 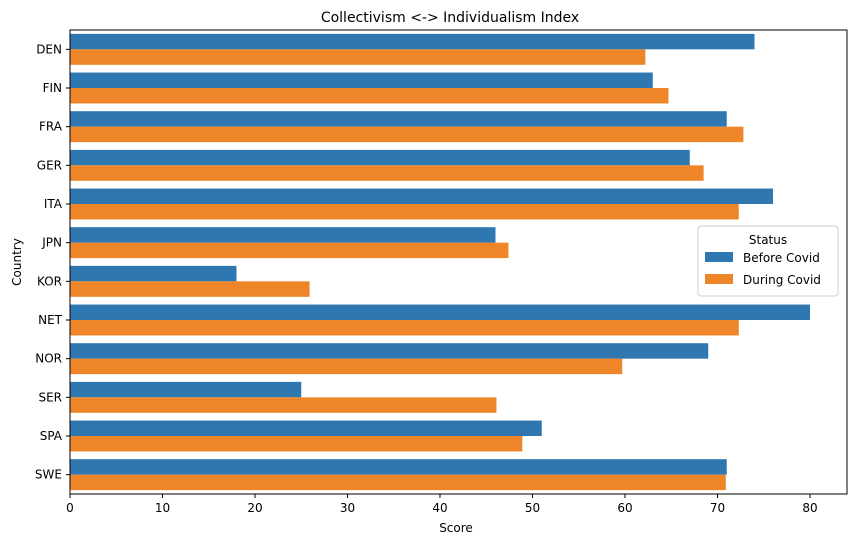 What do you see at coordinates (70, 508) in the screenshot?
I see `x-tick-label: 0` at bounding box center [70, 508].